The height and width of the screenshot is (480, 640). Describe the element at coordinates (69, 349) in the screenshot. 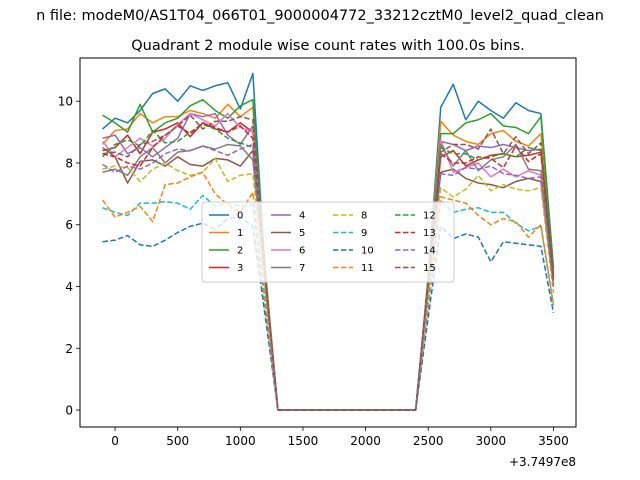

I see `y-tick-label: 2` at that location.